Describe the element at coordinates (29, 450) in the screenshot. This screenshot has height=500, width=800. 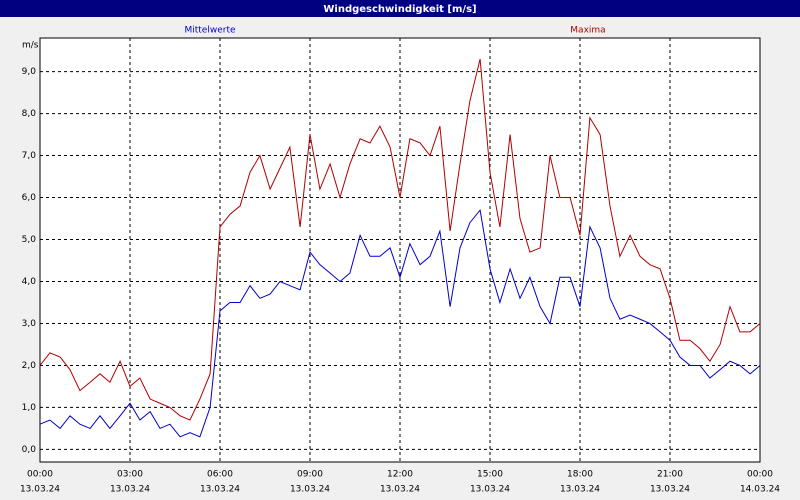
I see `y-tick-label: 0,0` at that location.